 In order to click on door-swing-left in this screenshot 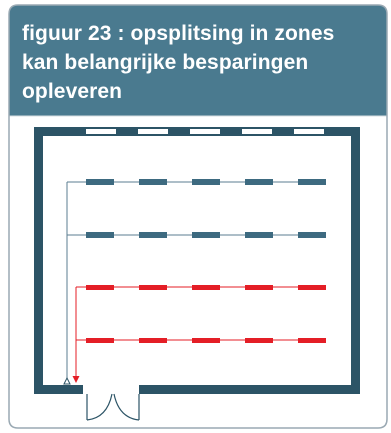, I will do `click(99, 407)`.